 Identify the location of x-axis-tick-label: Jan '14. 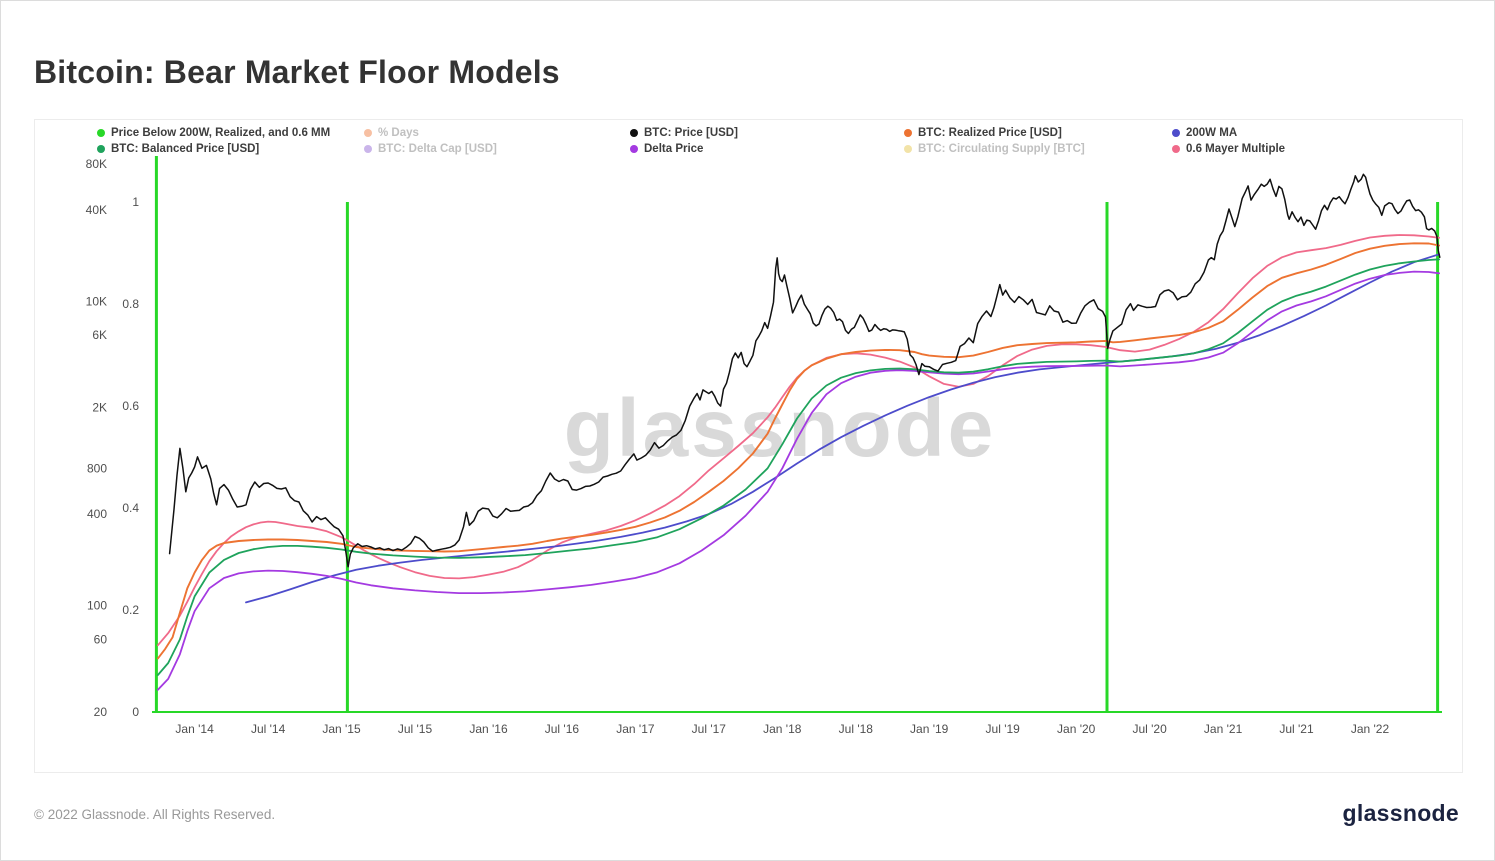
(194, 729).